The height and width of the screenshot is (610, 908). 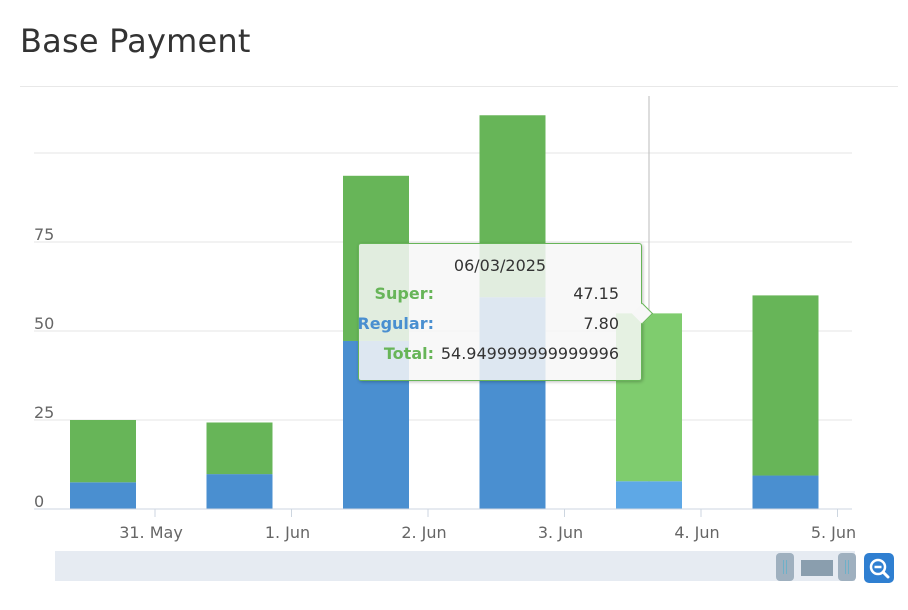 What do you see at coordinates (596, 293) in the screenshot?
I see `tooltip-value: 47.15` at bounding box center [596, 293].